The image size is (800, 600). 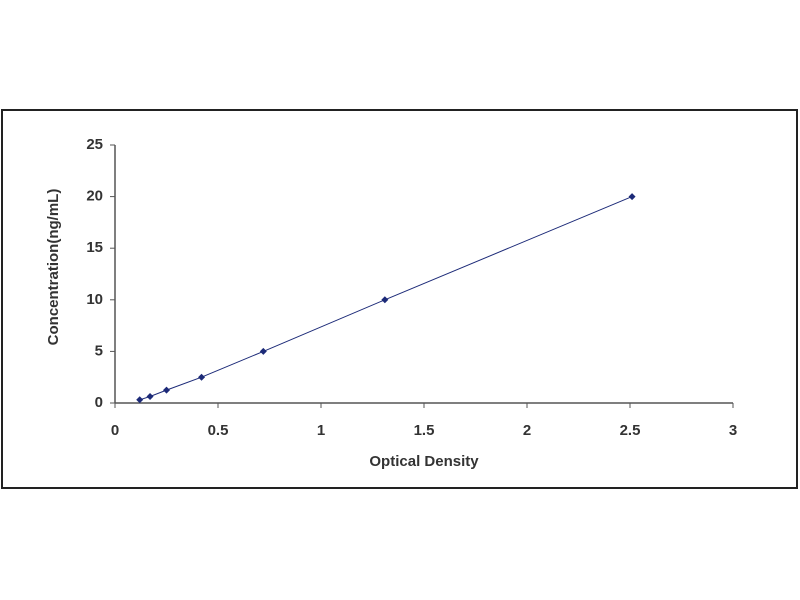 I want to click on x-tick-label: 0.5, so click(x=218, y=430).